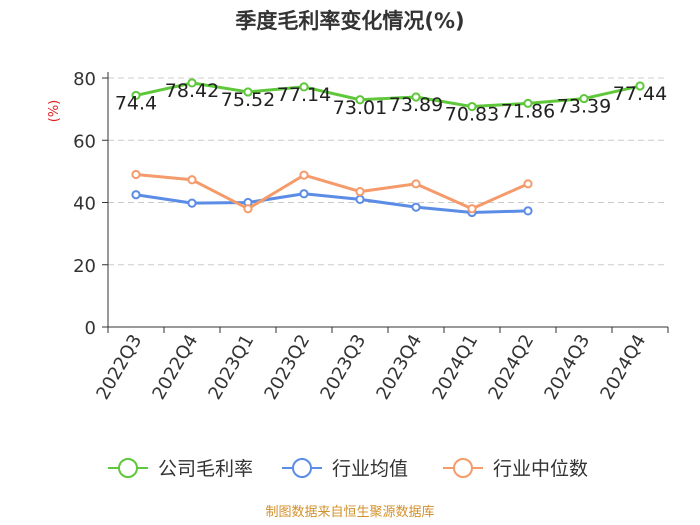  I want to click on data-label: 70.83, so click(472, 115).